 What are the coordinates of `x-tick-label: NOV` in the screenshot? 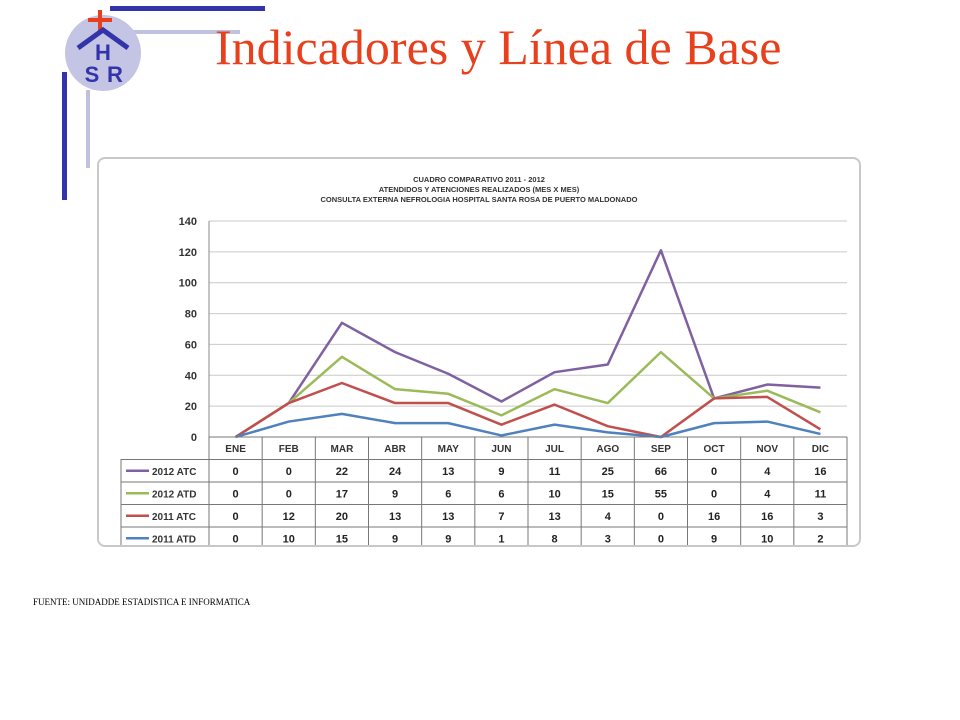 It's located at (767, 449).